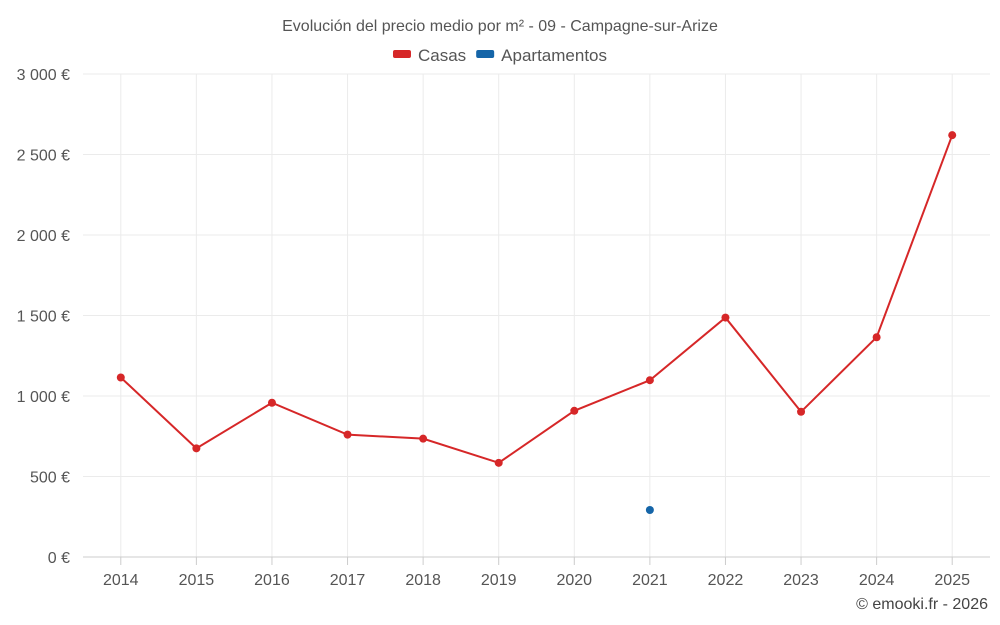 Image resolution: width=1000 pixels, height=625 pixels. Describe the element at coordinates (877, 580) in the screenshot. I see `x-tick-label: 2024` at that location.